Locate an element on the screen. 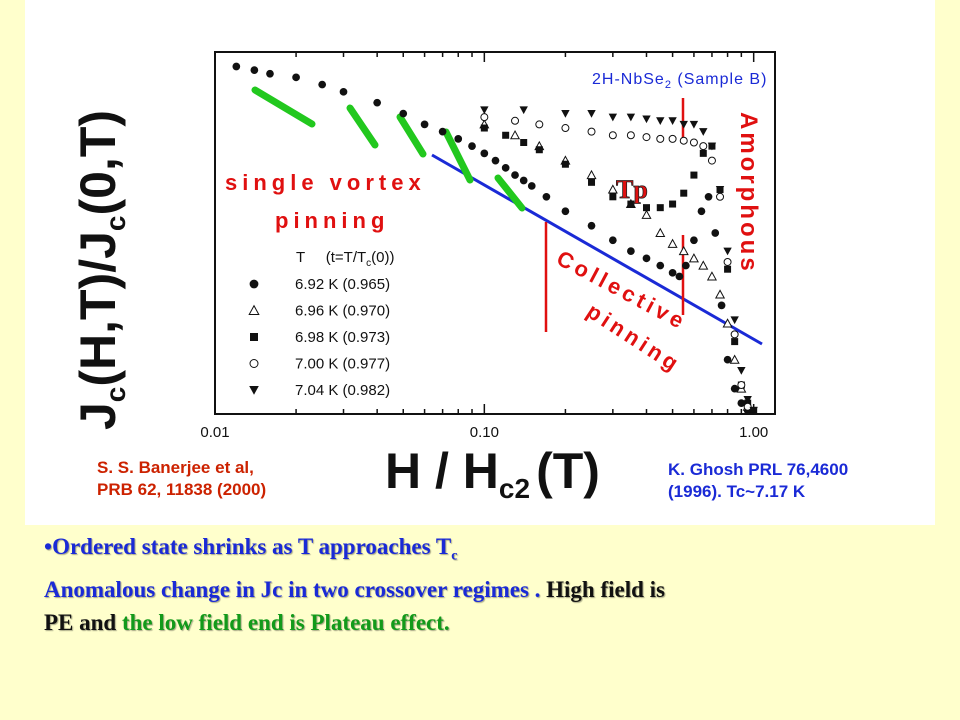  single-vortex-label: single vortex is located at coordinates (325, 182).